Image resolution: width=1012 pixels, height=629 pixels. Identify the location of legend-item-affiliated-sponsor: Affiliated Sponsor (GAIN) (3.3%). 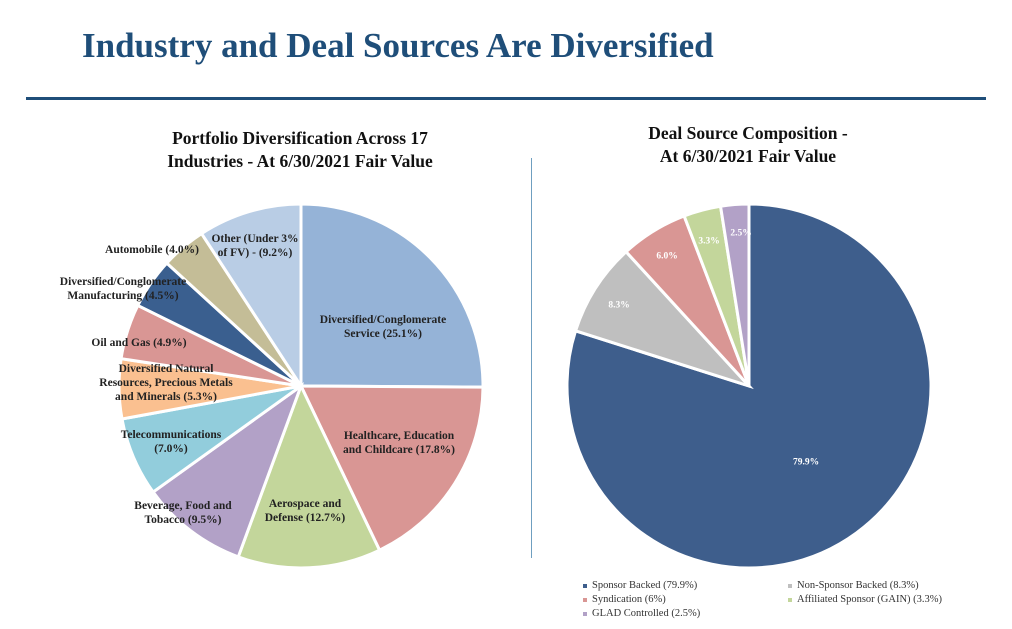
(865, 599).